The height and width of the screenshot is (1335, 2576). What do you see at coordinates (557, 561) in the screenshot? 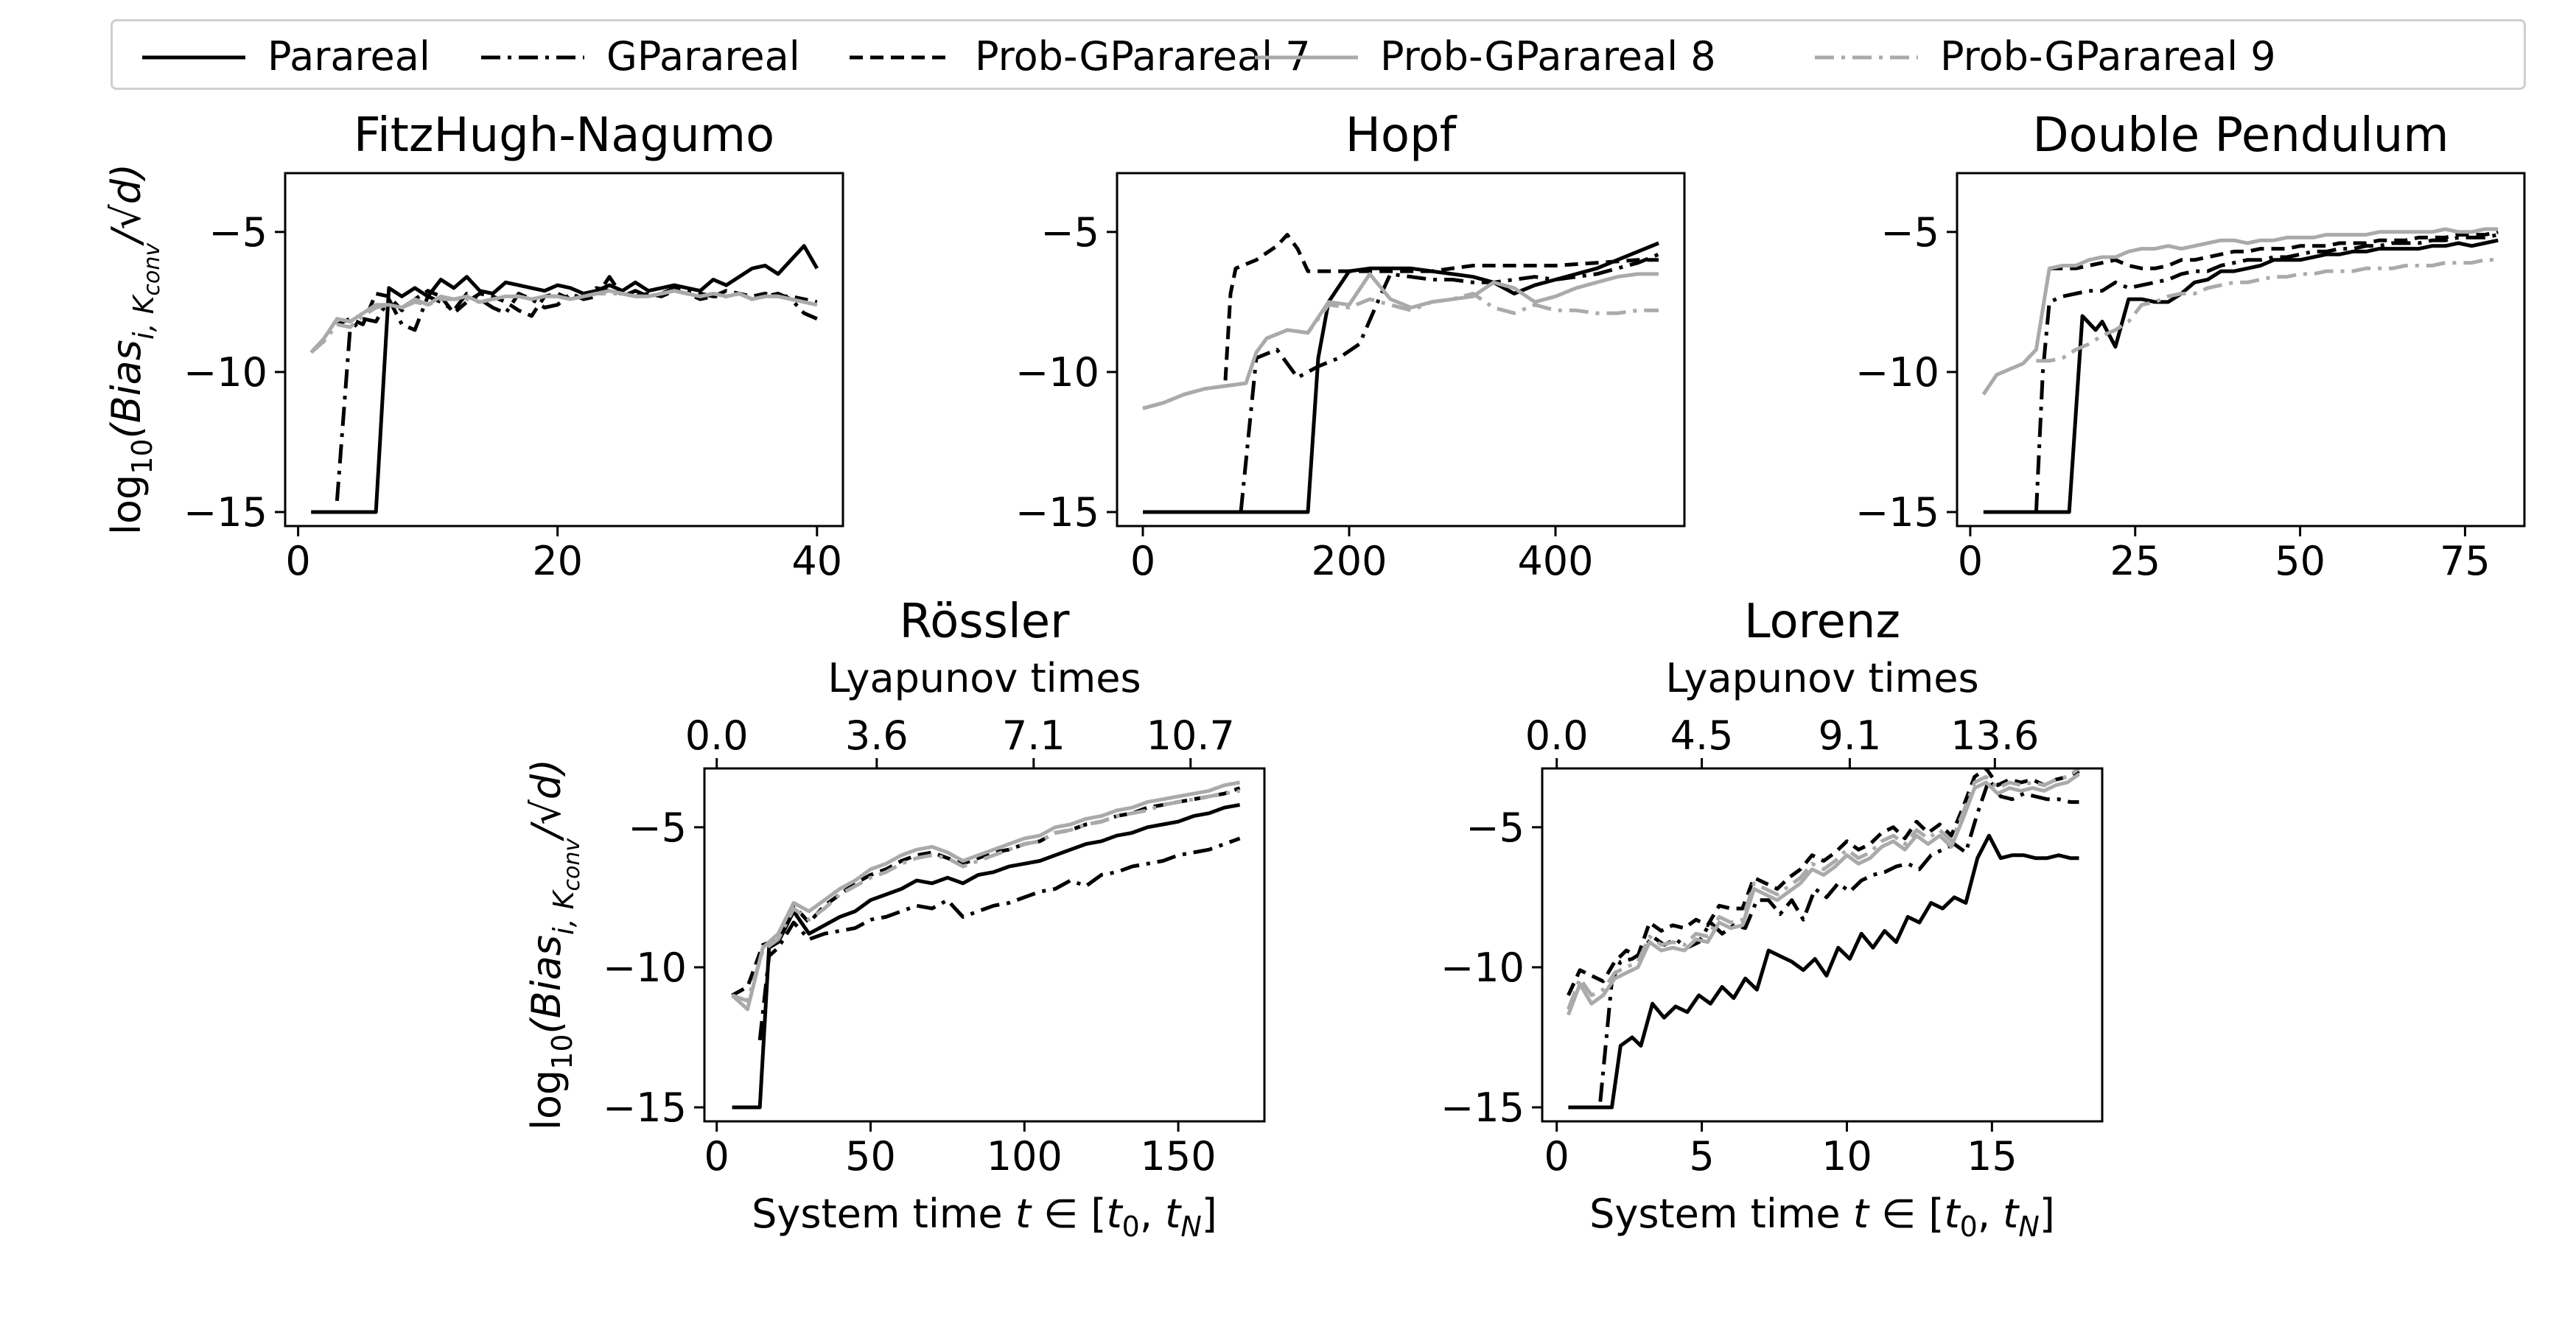
I see `x-tick-label: 20` at bounding box center [557, 561].